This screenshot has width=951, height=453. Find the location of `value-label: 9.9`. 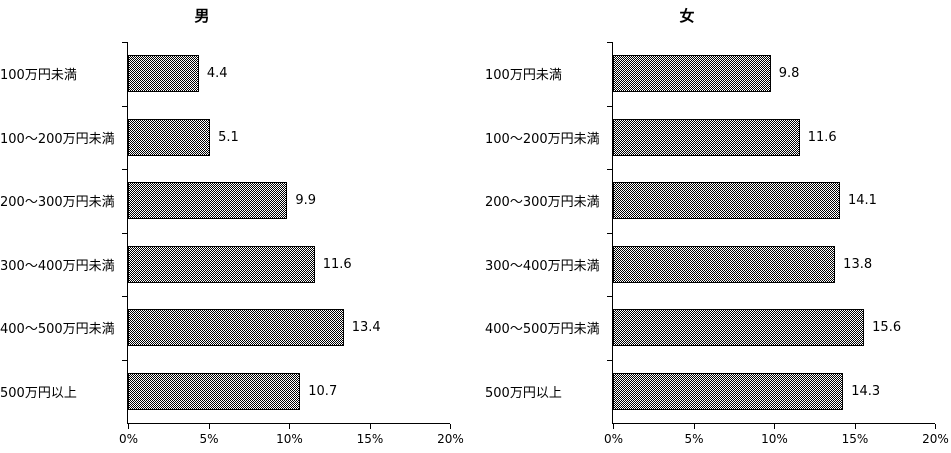

value-label: 9.9 is located at coordinates (306, 201).